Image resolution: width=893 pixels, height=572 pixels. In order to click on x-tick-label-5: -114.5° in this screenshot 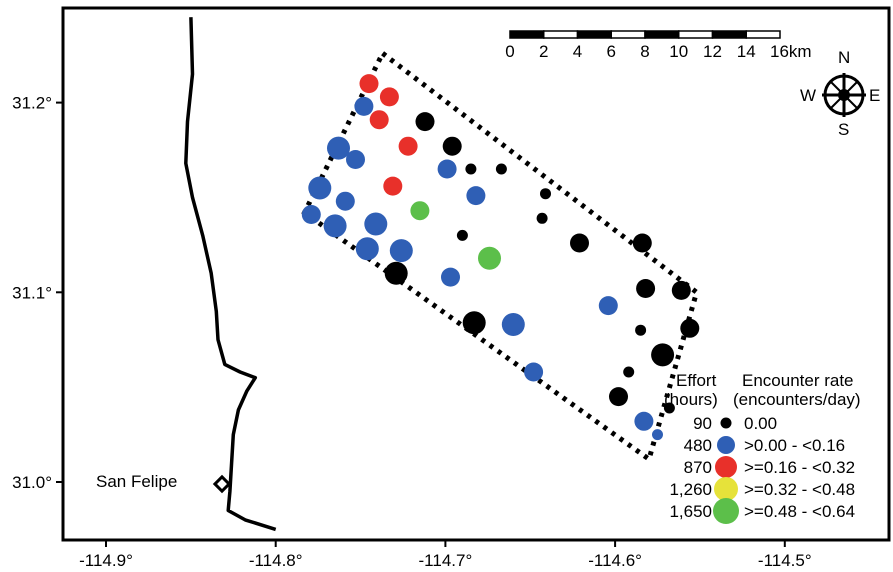, I will do `click(785, 560)`.